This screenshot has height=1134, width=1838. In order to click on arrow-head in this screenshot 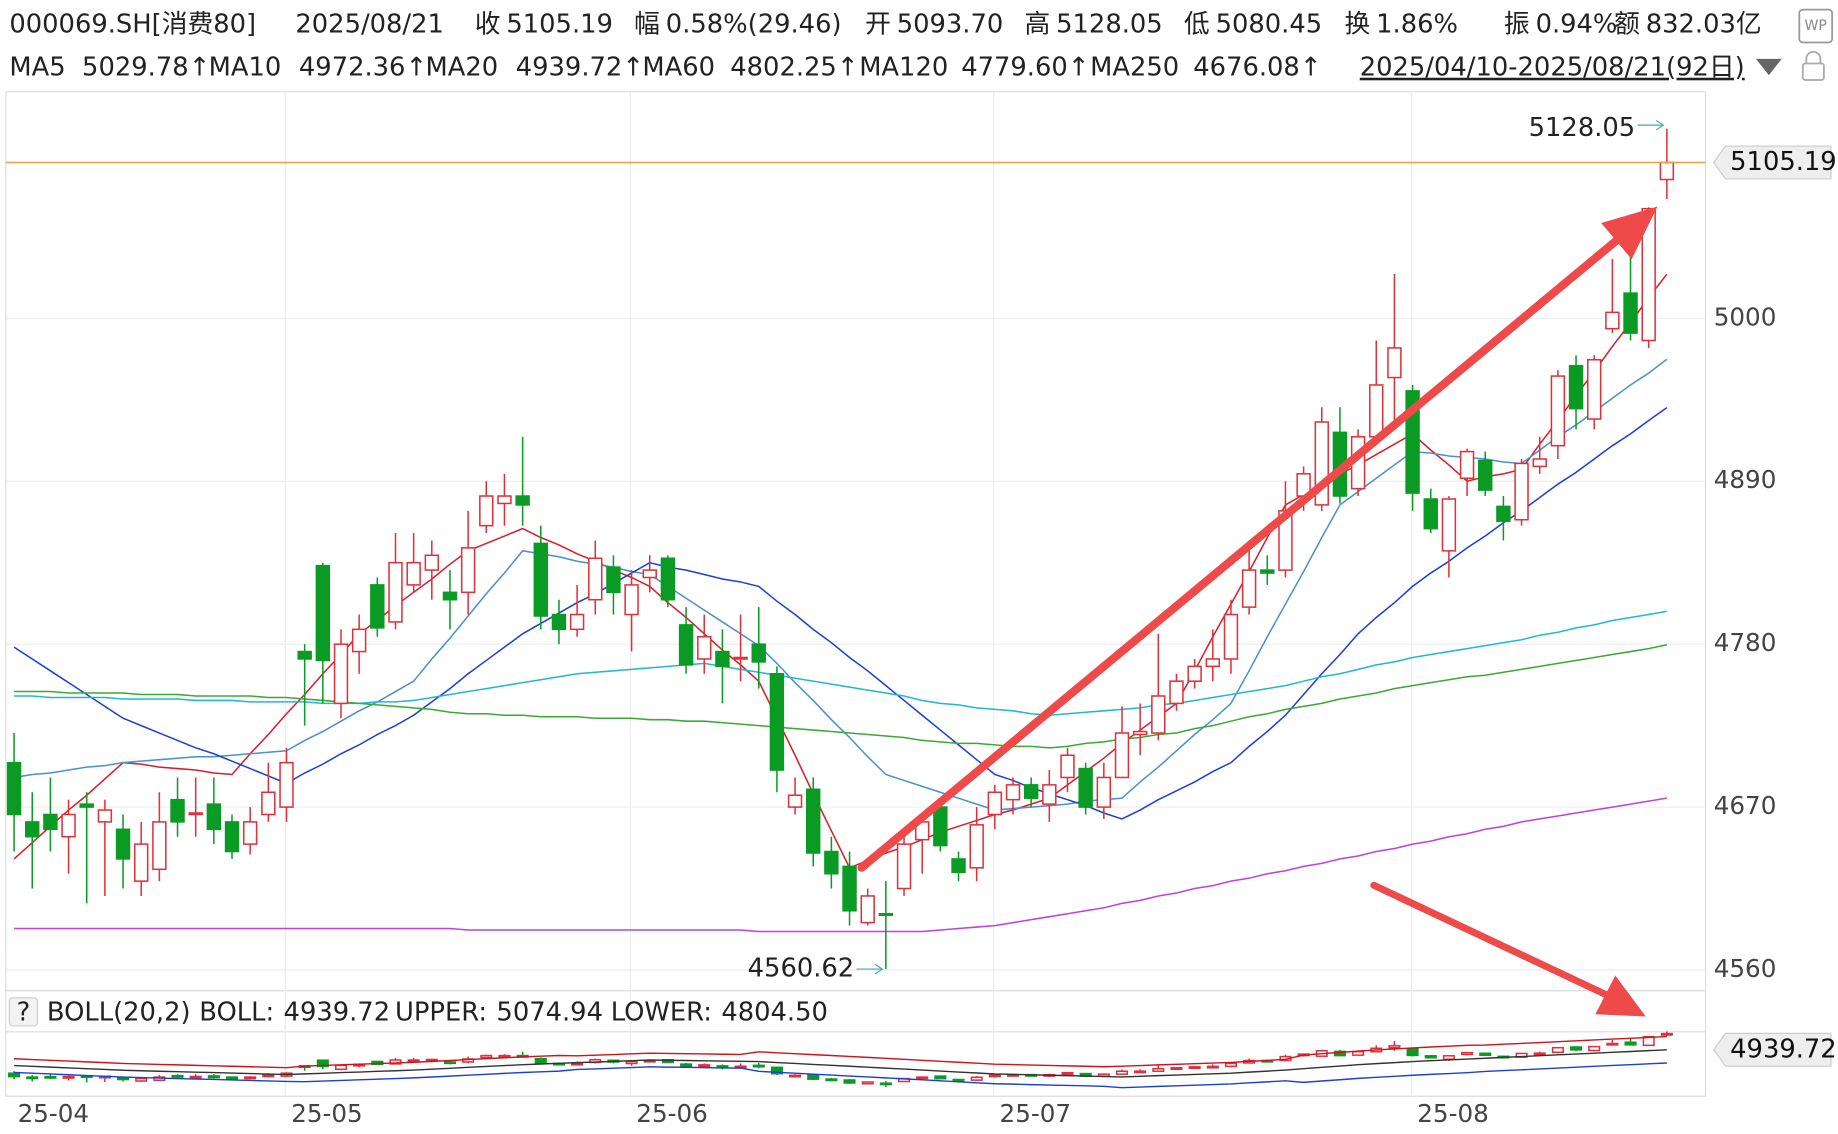, I will do `click(1629, 233)`.